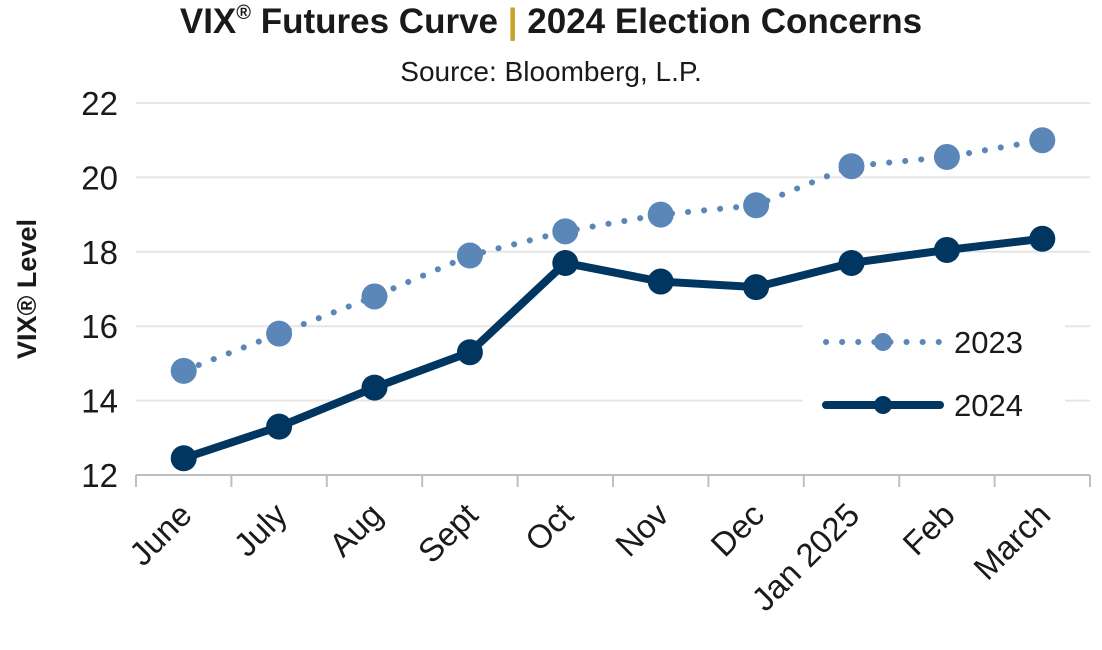 The image size is (1102, 650). Describe the element at coordinates (99, 252) in the screenshot. I see `y-tick-label-18: 18` at that location.